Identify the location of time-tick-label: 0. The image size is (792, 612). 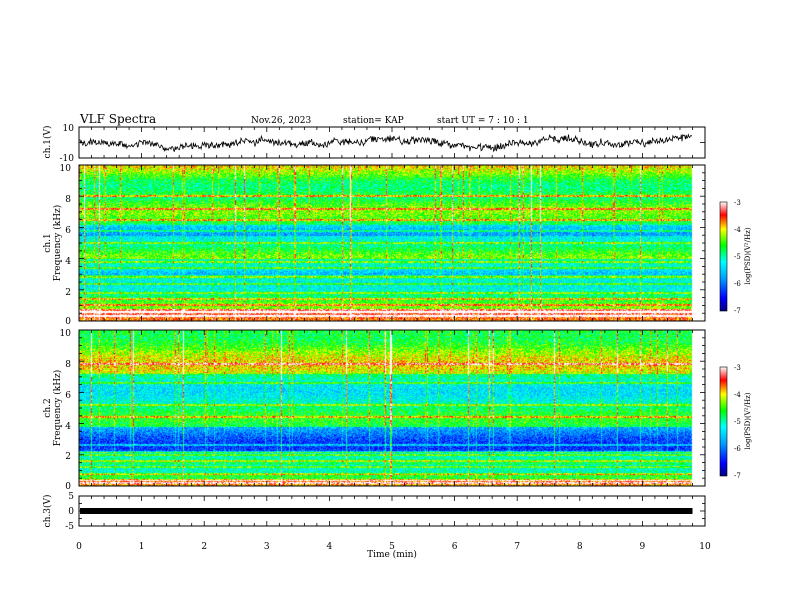
(79, 547).